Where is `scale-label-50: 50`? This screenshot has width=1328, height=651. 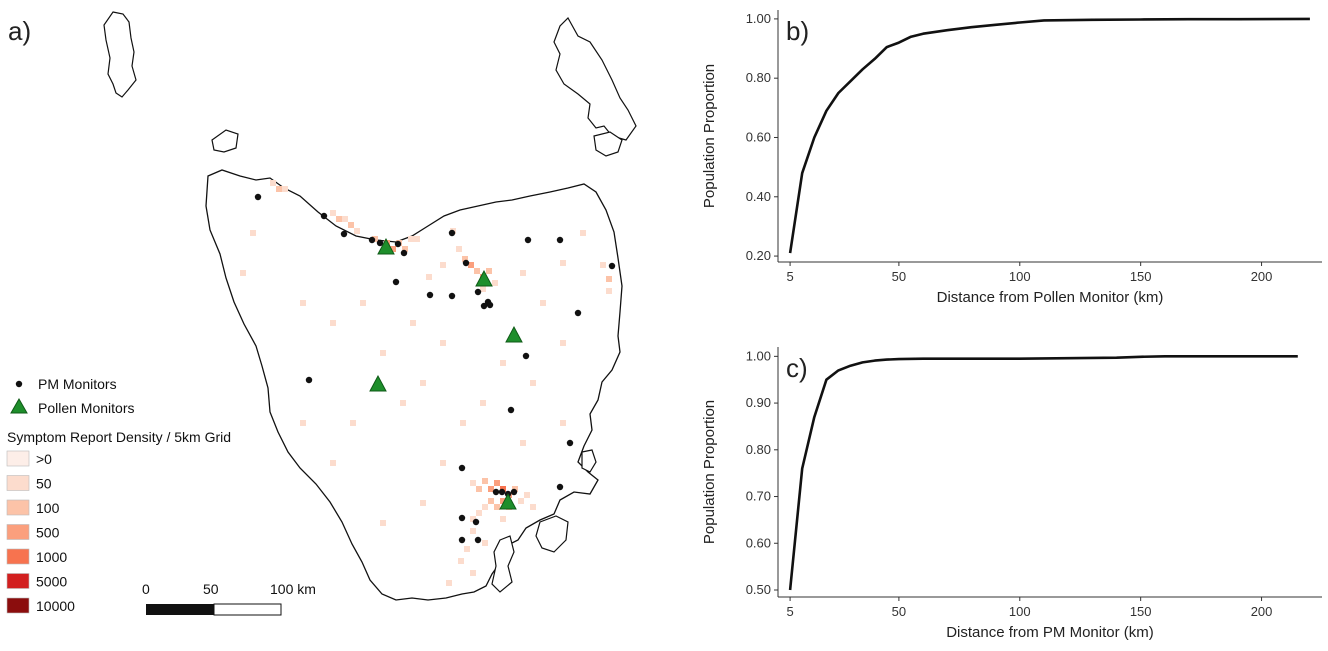 scale-label-50: 50 is located at coordinates (211, 589).